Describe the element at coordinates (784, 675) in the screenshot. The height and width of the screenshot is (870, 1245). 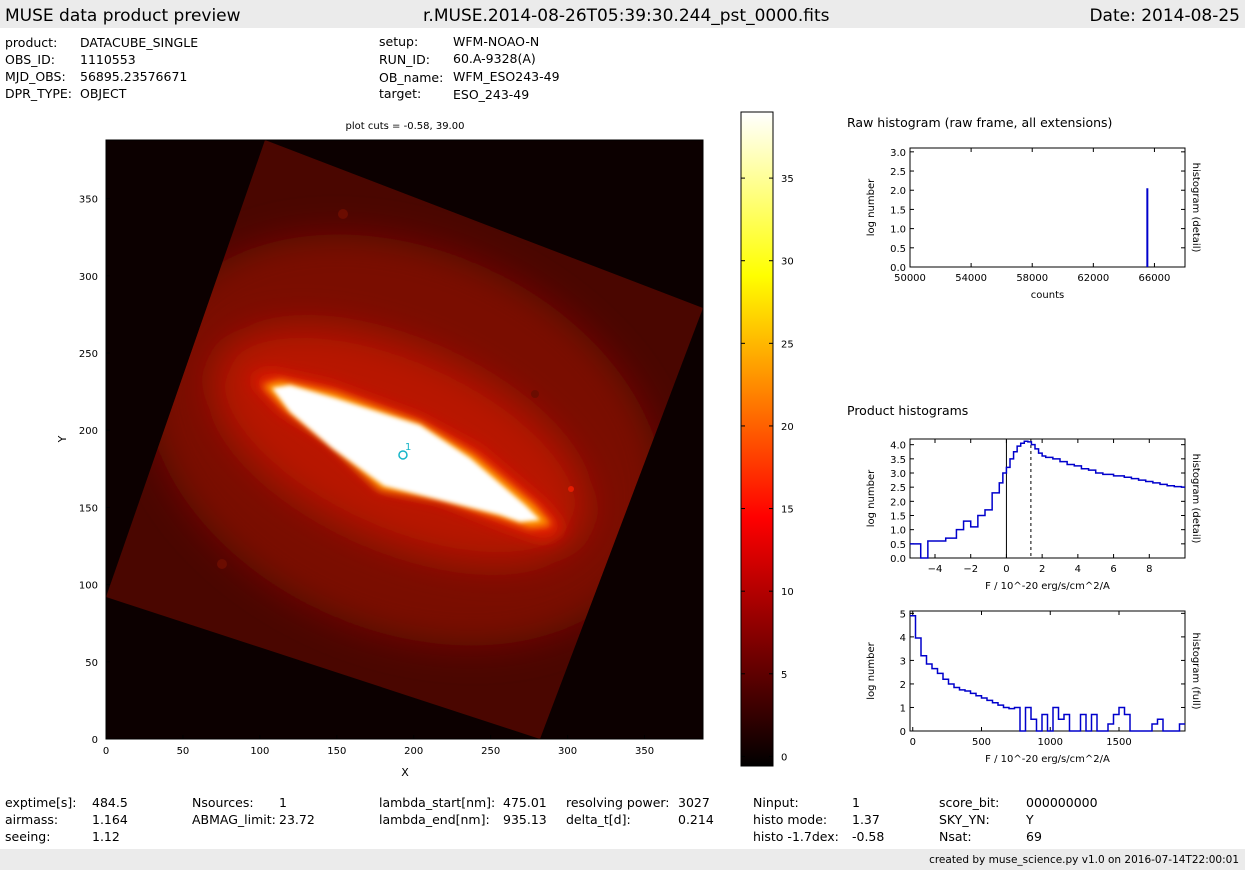
I see `colorbar-tick-label: 5` at that location.